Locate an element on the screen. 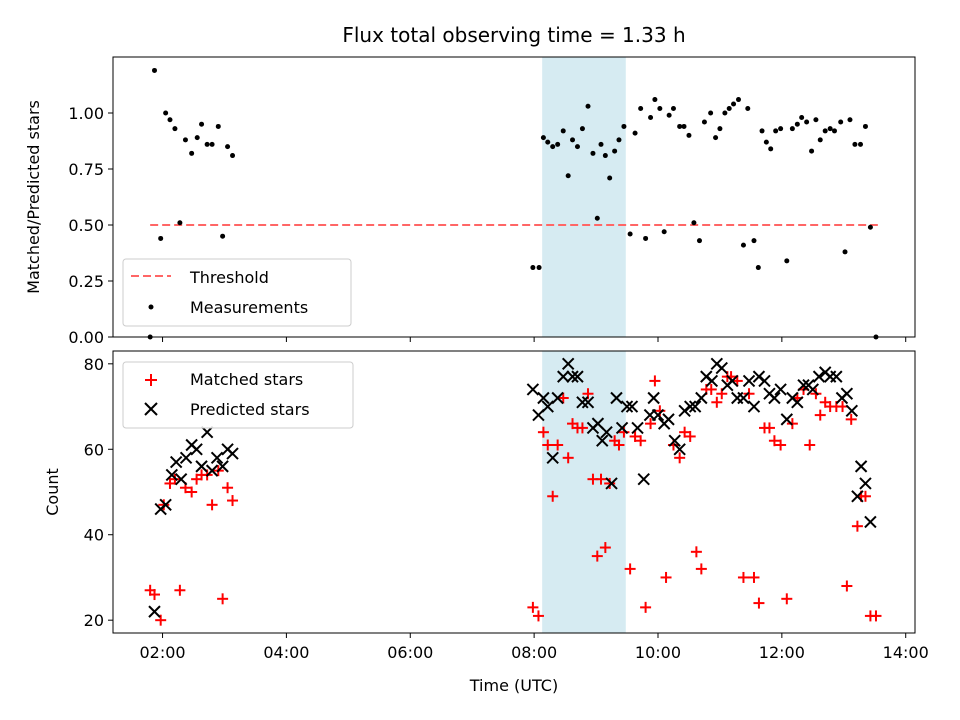  top-y-ticks: 0.00 0.25 0.50 0.75 1.00 is located at coordinates (90, 225).